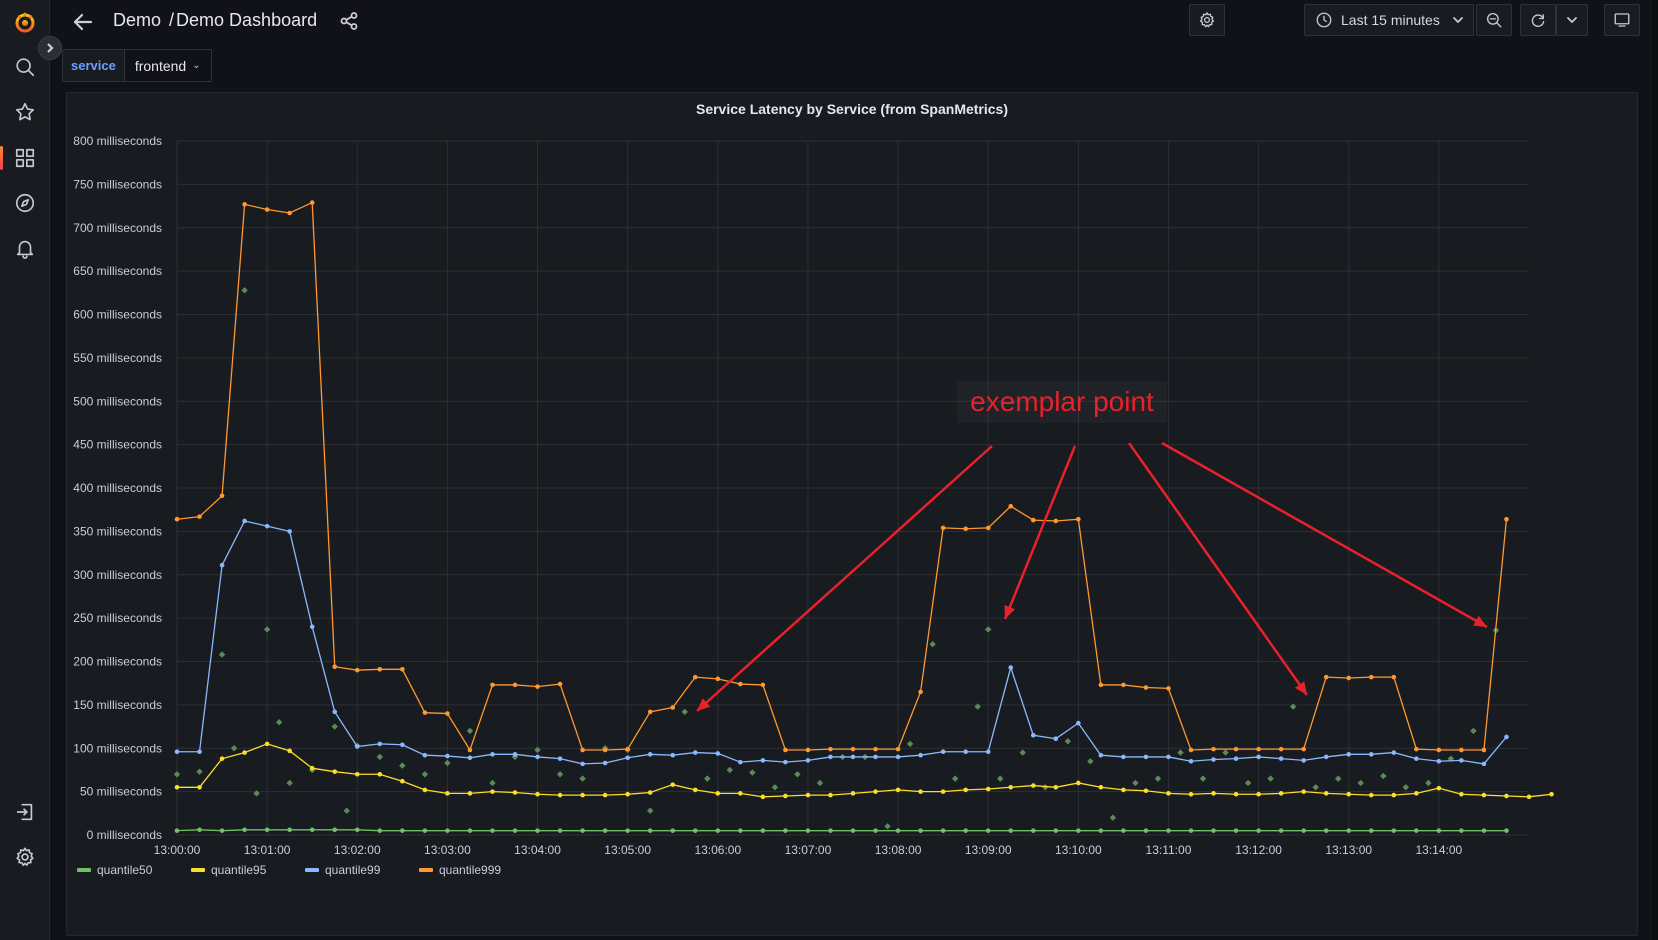 This screenshot has width=1658, height=940. Describe the element at coordinates (717, 850) in the screenshot. I see `x-tick-label: 13:06:00` at that location.